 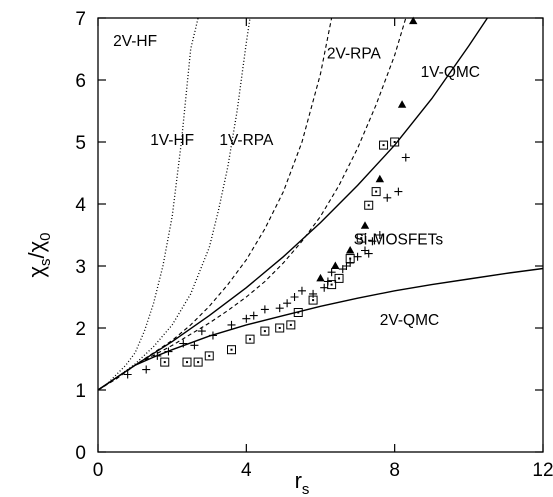 I want to click on x-axis-title: rs, so click(x=302, y=482).